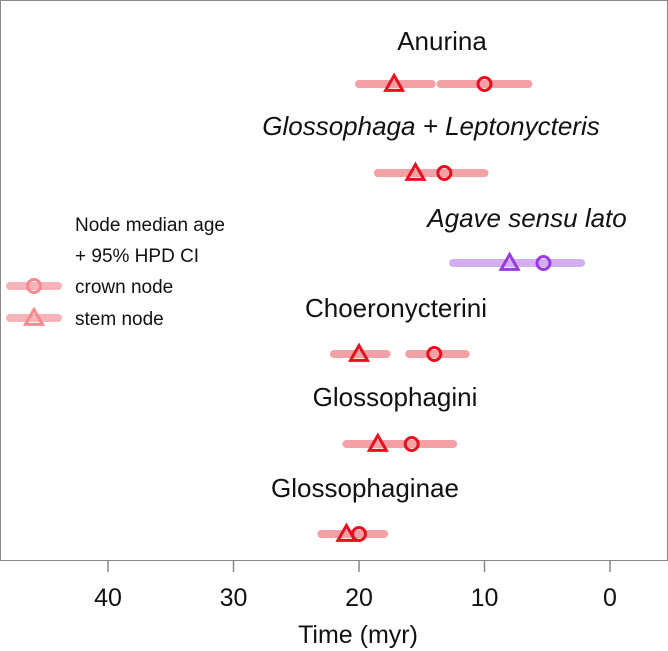  What do you see at coordinates (34, 316) in the screenshot?
I see `legend-stem-marker` at bounding box center [34, 316].